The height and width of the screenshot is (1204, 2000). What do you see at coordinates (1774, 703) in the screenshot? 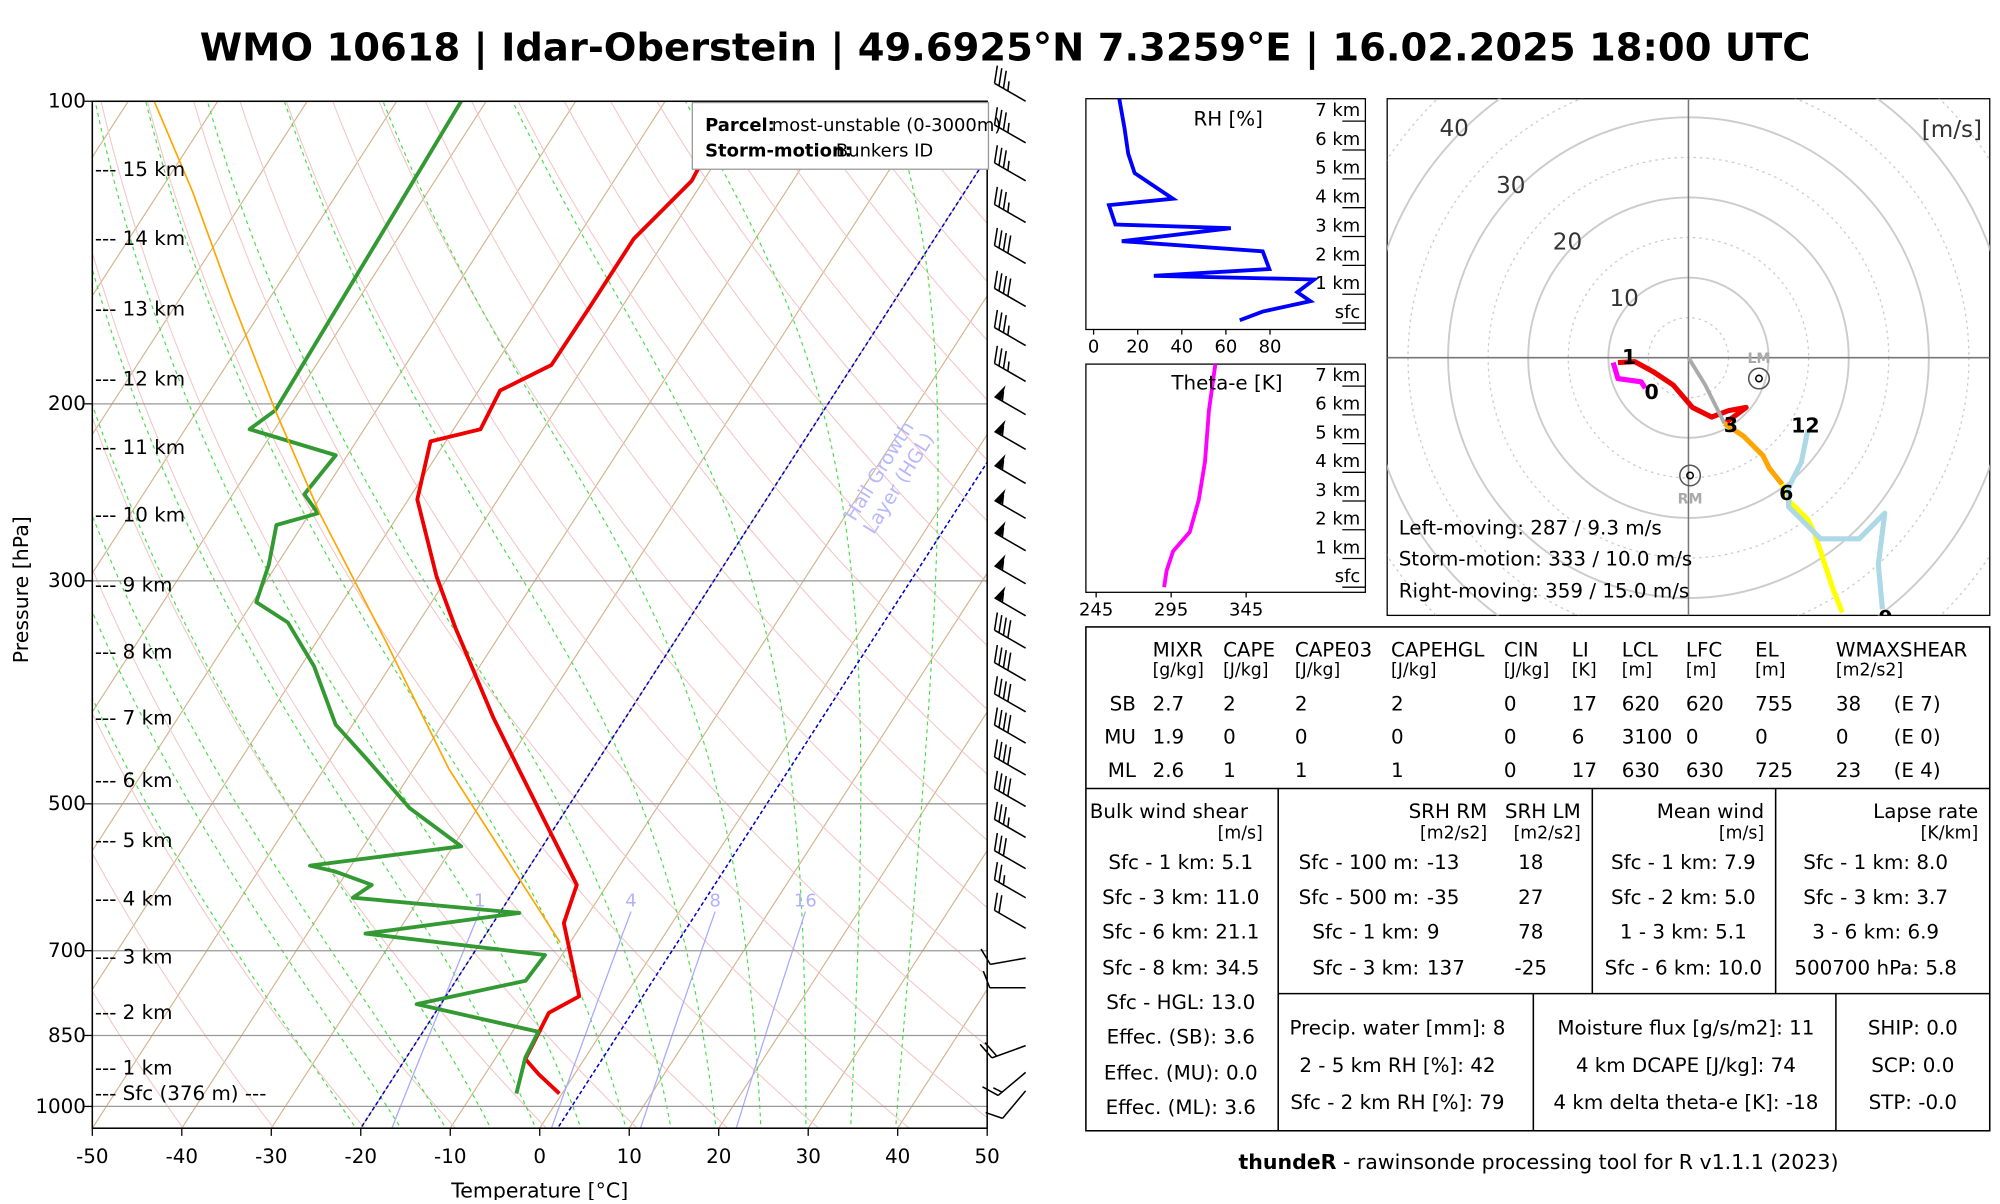
I see `param-value: 755` at bounding box center [1774, 703].